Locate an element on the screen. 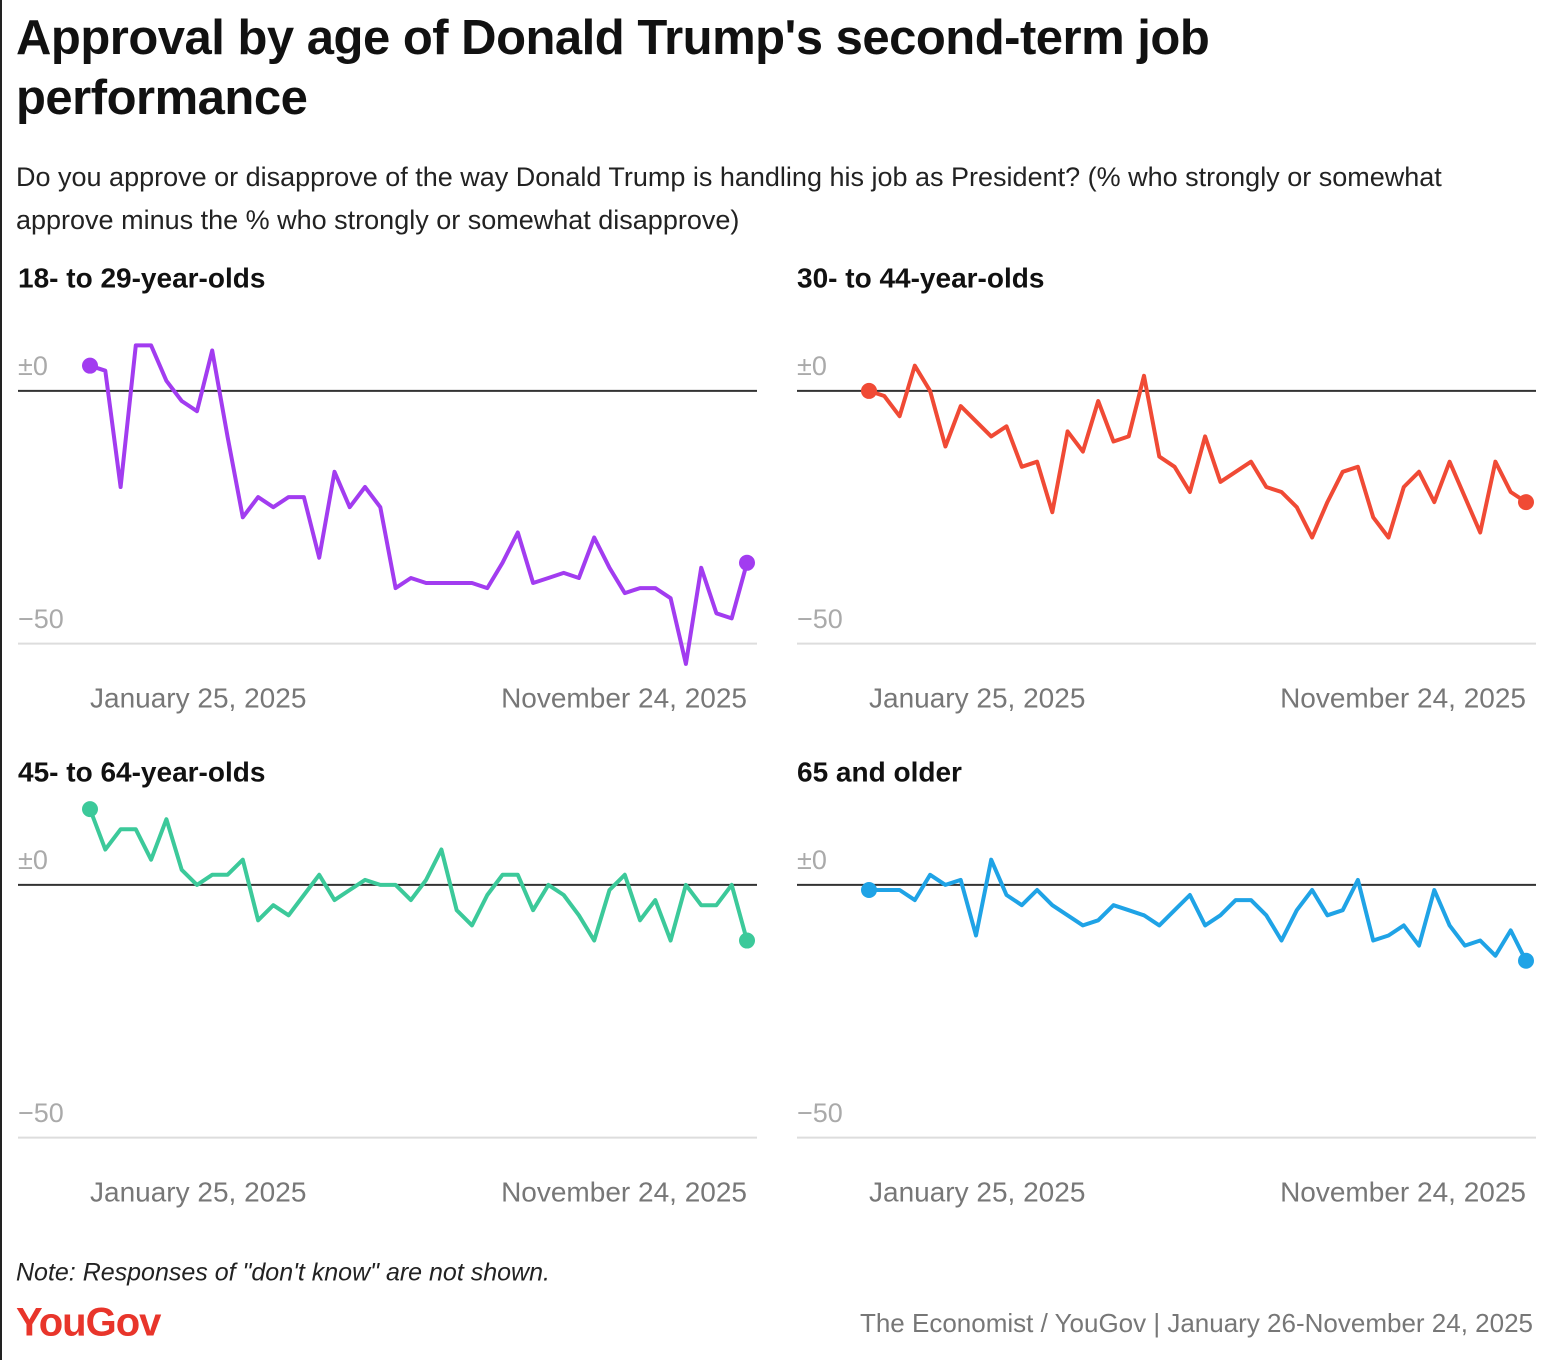 The width and height of the screenshot is (1548, 1360). panel-title: 65 and older is located at coordinates (879, 771).